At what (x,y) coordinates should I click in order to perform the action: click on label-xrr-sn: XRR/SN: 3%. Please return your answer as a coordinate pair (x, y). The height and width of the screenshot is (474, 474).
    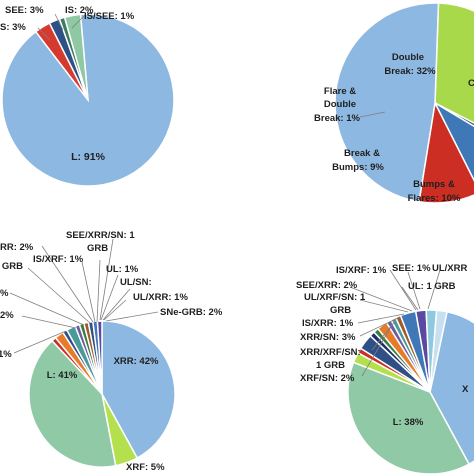
    Looking at the image, I should click on (328, 337).